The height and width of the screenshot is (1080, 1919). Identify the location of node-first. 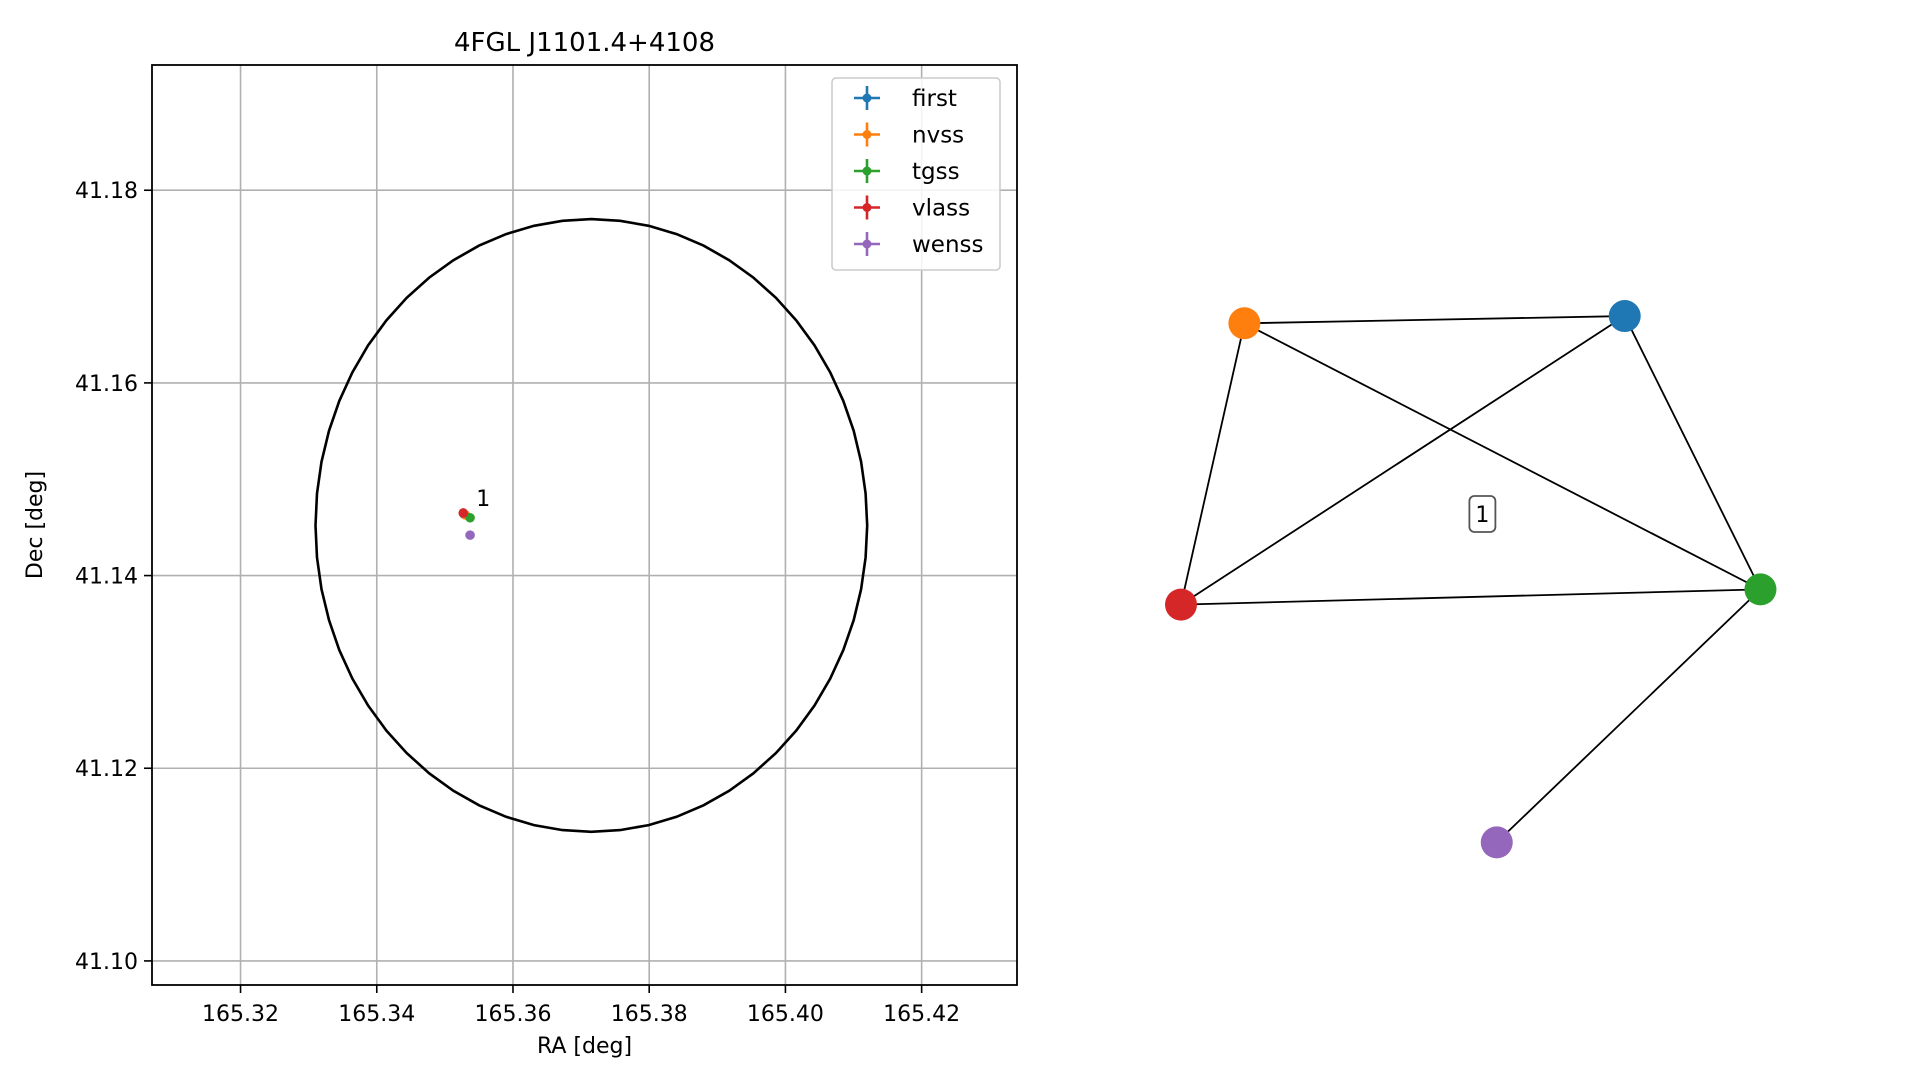
(1624, 316).